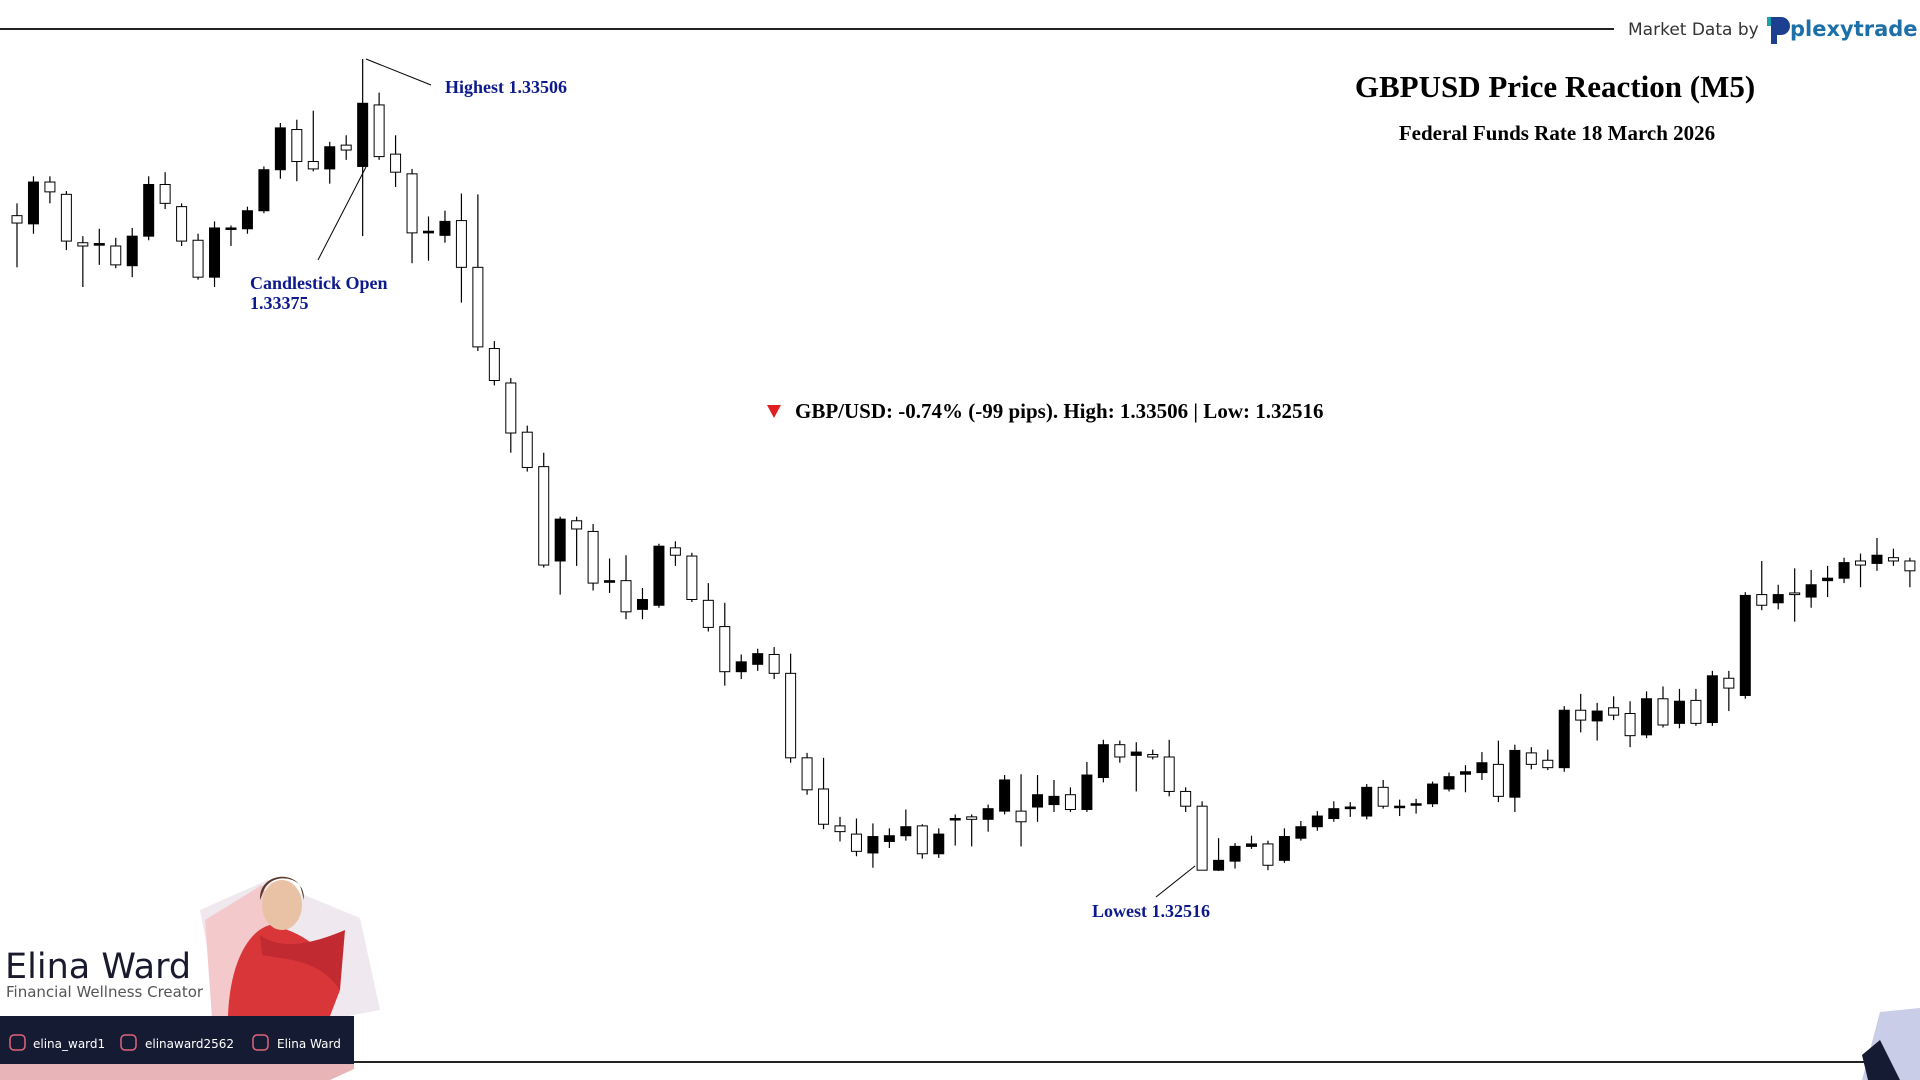  I want to click on social-handle: Elina Ward, so click(309, 1044).